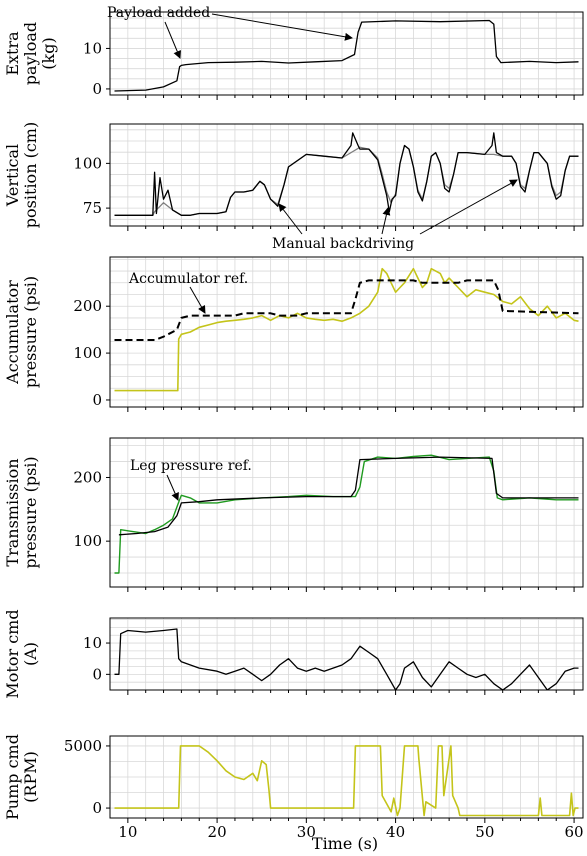 Image resolution: width=587 pixels, height=856 pixels. Describe the element at coordinates (30, 654) in the screenshot. I see `y-axis-label-motor: (A)` at that location.